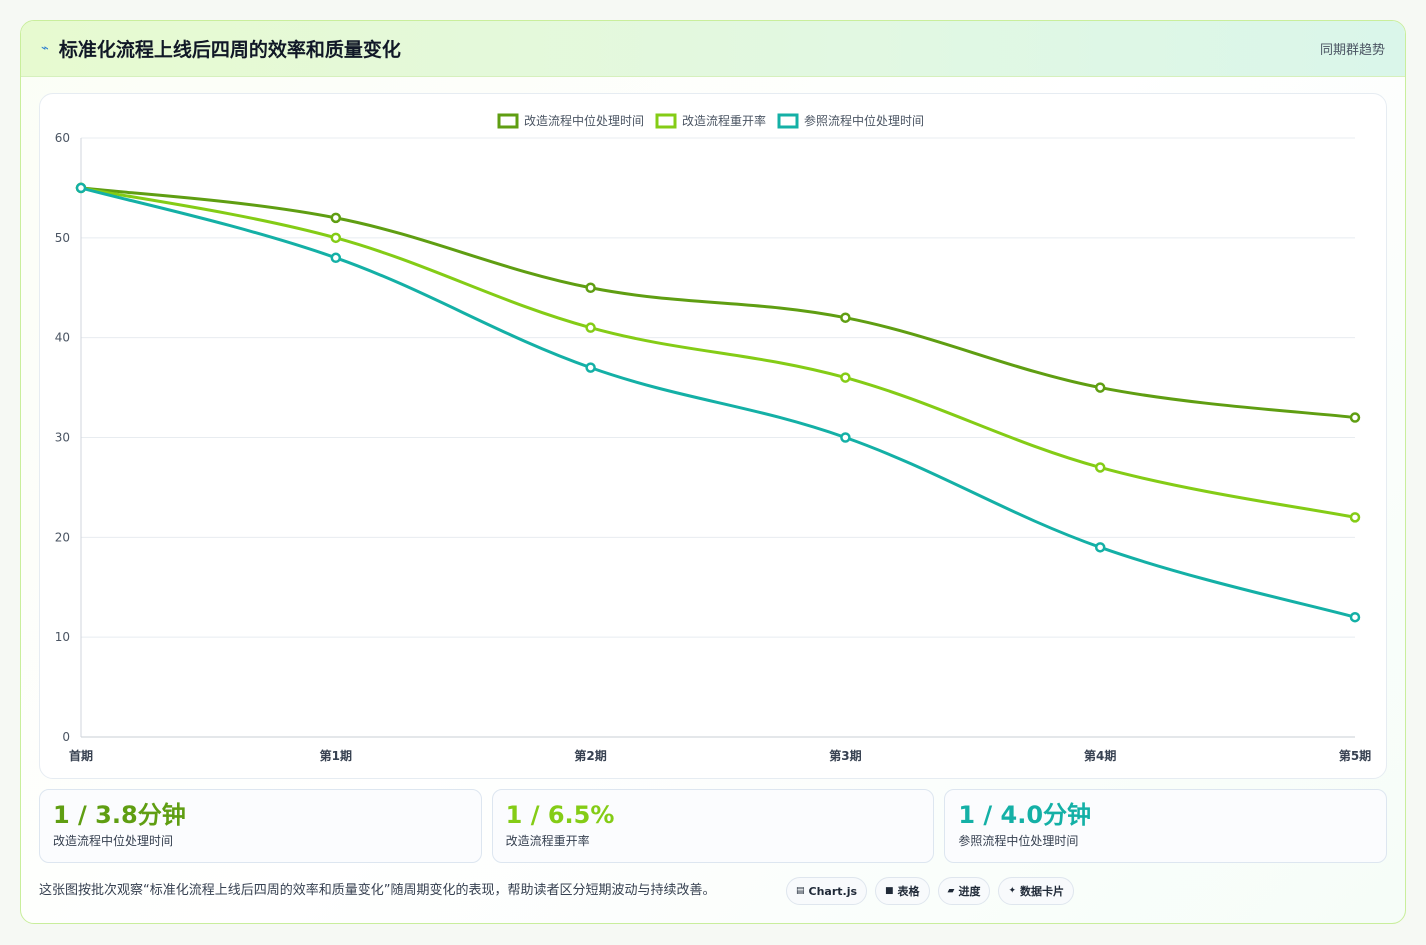  What do you see at coordinates (336, 755) in the screenshot?
I see `x-tick-label: 第1期` at bounding box center [336, 755].